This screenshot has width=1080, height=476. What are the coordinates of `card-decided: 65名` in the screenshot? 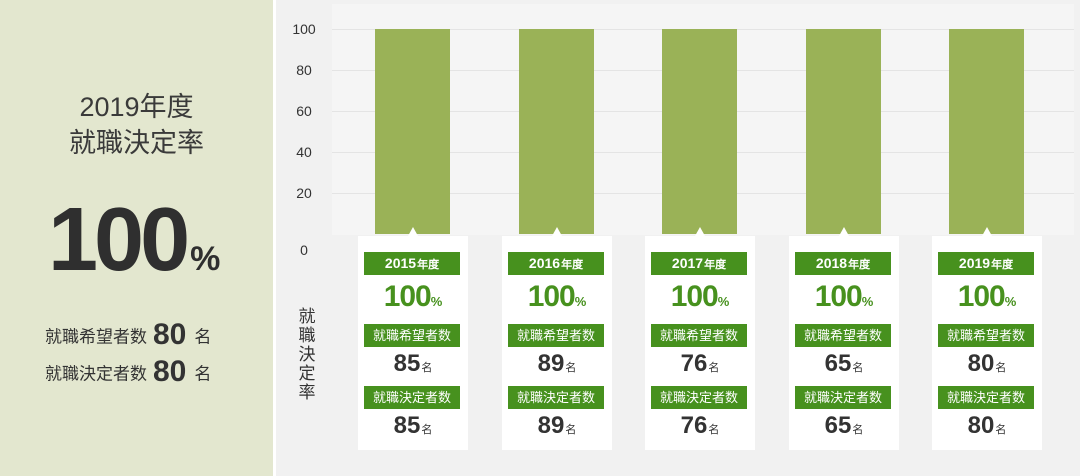 It's located at (844, 426).